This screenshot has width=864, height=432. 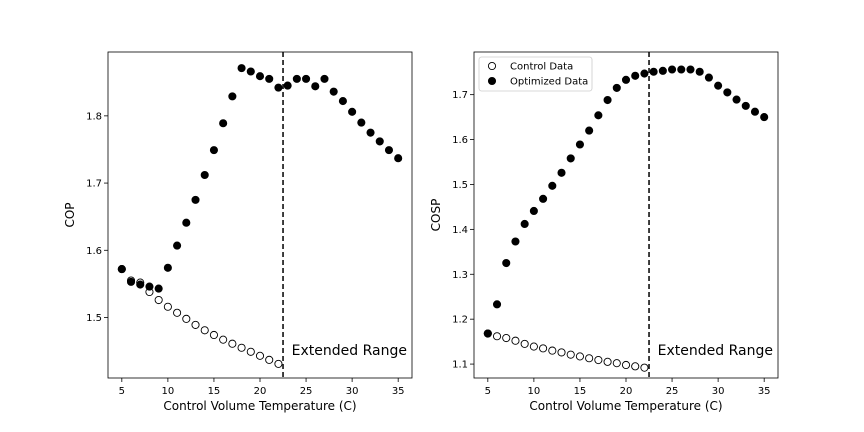 I want to click on legend: Control Data Optimized Data, so click(x=535, y=74).